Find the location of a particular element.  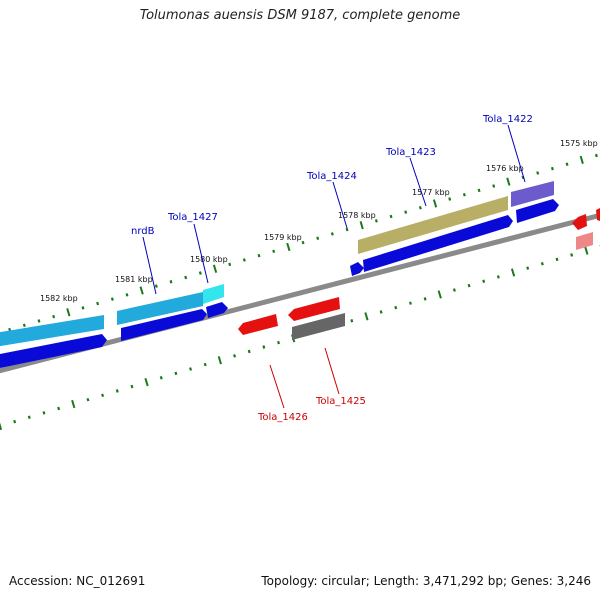

accession-text: Accession: NC_012691 is located at coordinates (77, 581).